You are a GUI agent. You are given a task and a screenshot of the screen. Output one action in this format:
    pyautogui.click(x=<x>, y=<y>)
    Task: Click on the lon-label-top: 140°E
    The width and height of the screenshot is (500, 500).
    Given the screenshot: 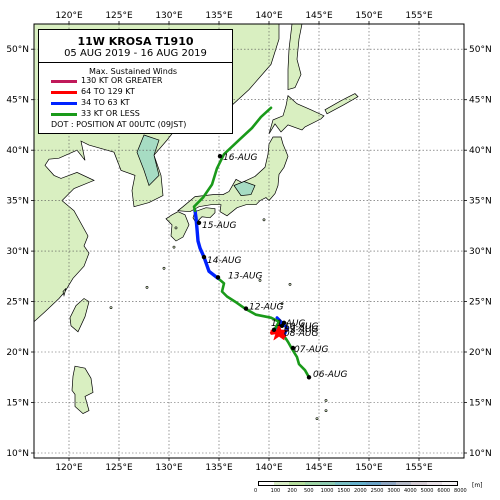 What is the action you would take?
    pyautogui.click(x=269, y=16)
    